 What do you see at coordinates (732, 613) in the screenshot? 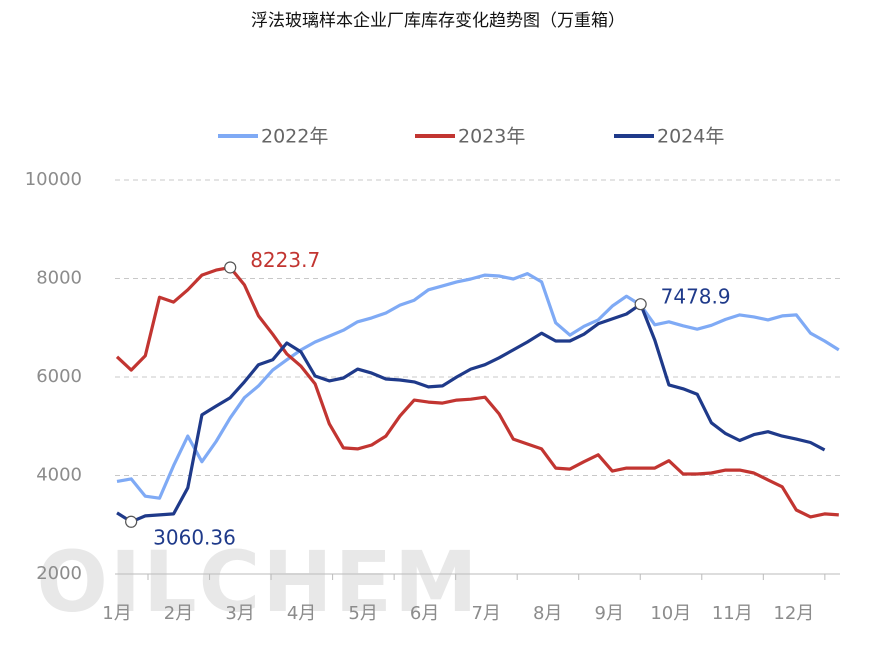
I see `x-tick-label: 11月` at bounding box center [732, 613].